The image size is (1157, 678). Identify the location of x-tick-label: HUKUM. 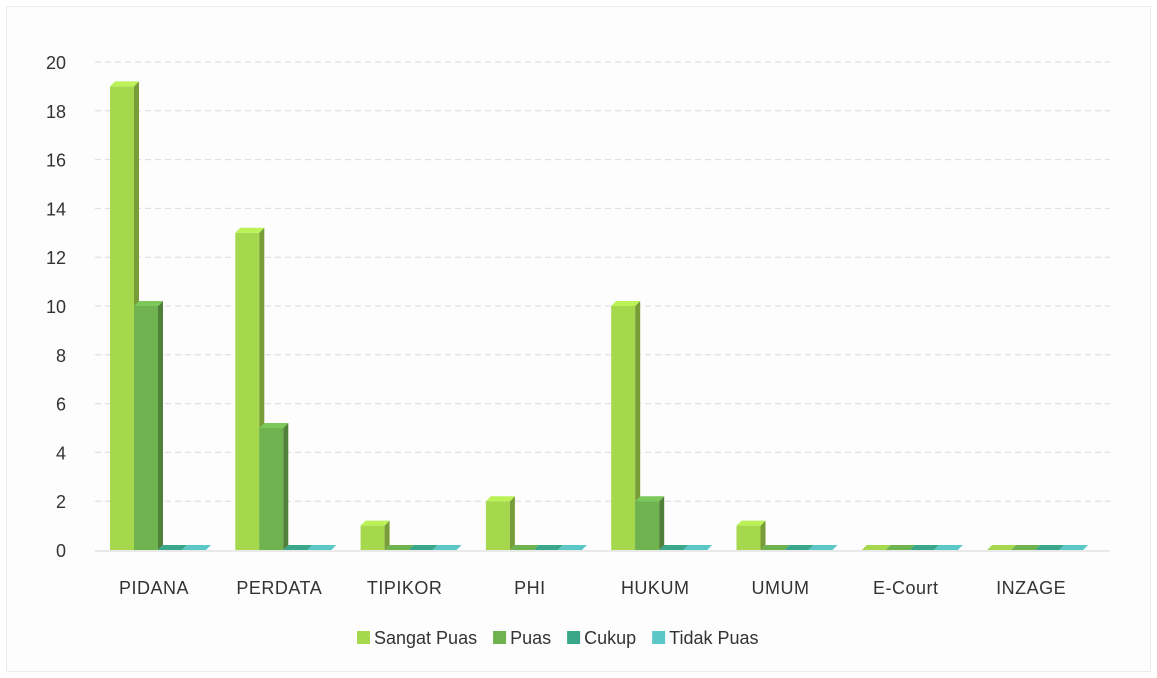
(655, 588).